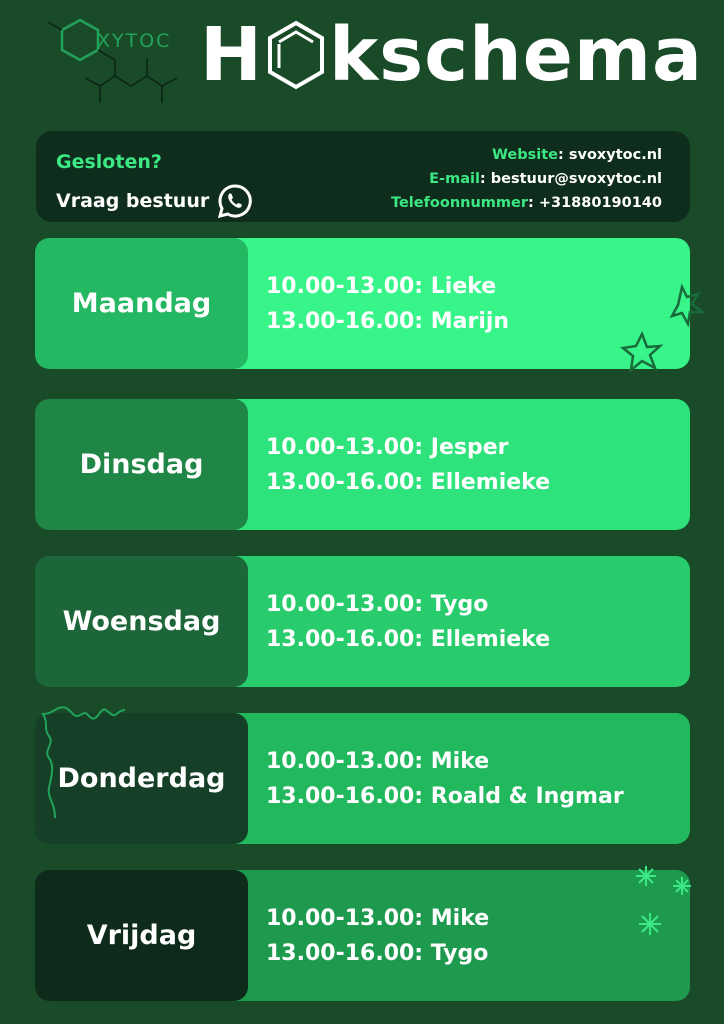 This screenshot has width=724, height=1024. What do you see at coordinates (235, 201) in the screenshot?
I see `whatsapp-icon` at bounding box center [235, 201].